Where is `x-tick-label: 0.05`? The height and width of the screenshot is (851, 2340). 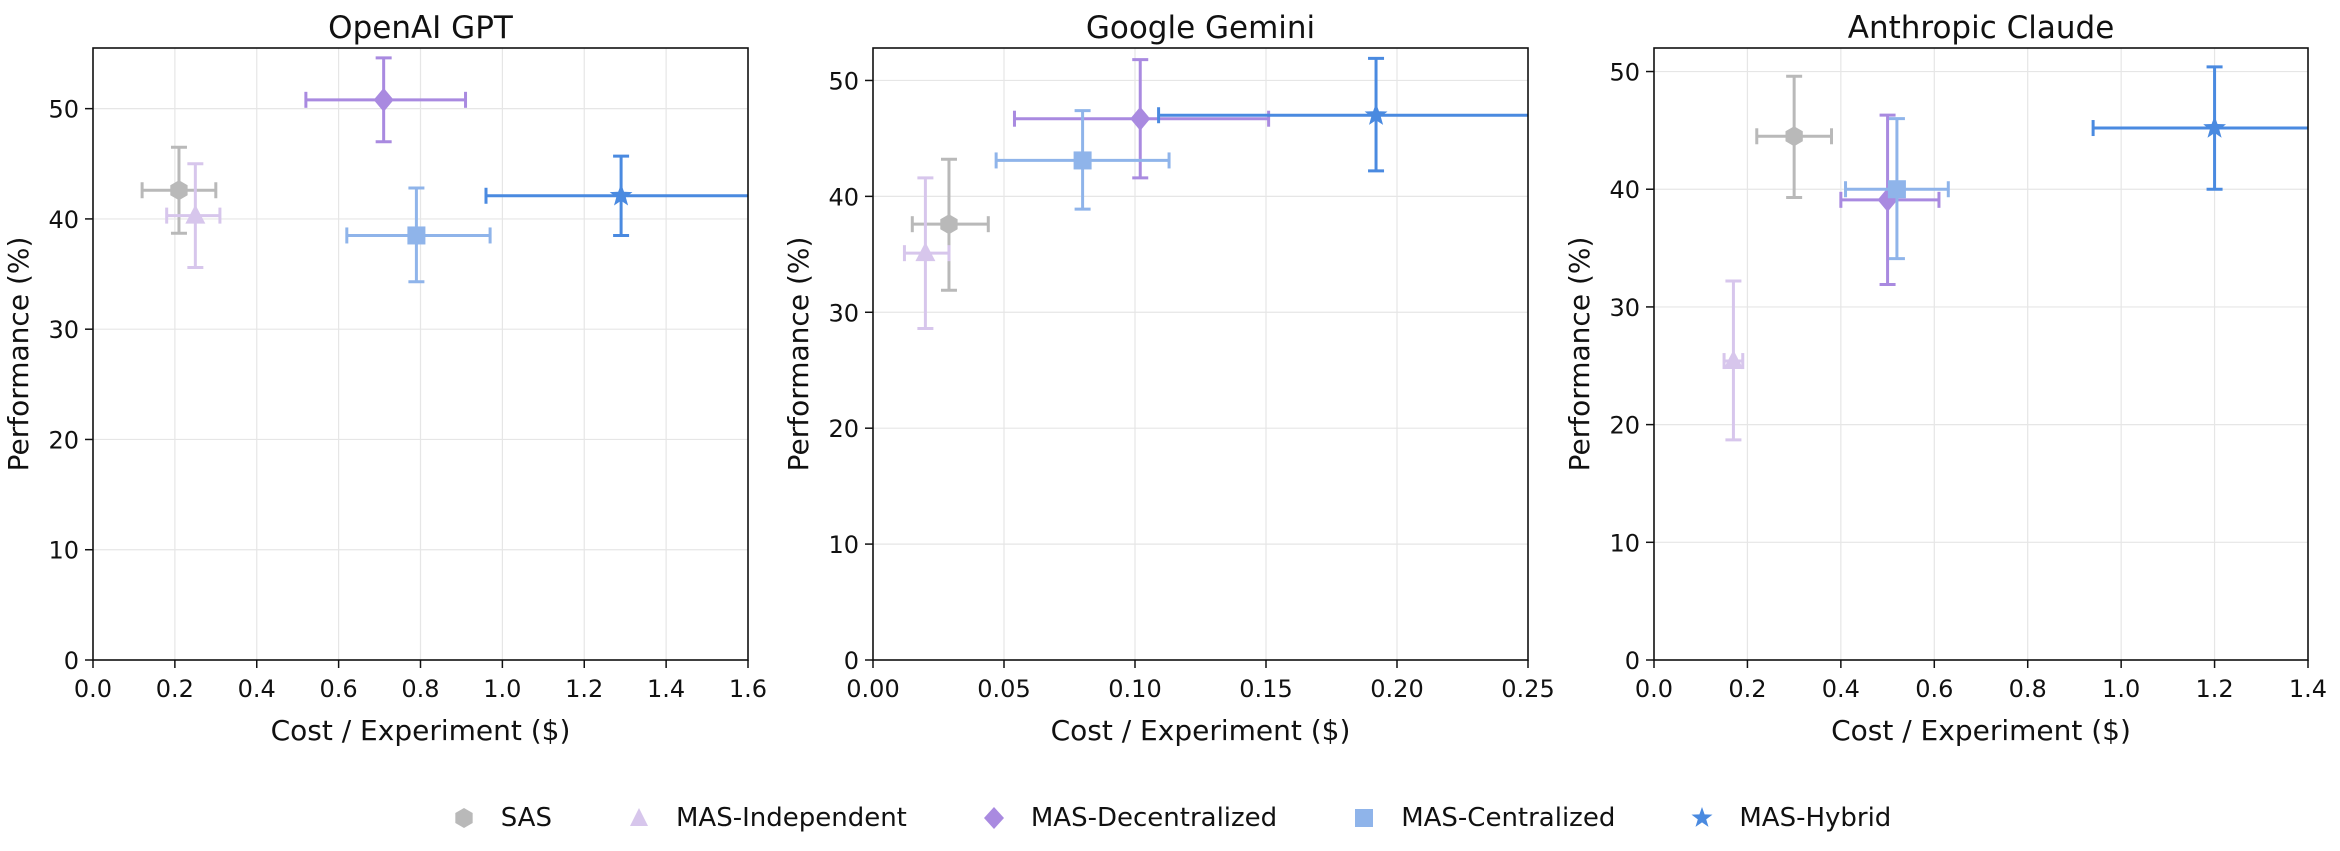
x-tick-label: 0.05 is located at coordinates (1003, 689).